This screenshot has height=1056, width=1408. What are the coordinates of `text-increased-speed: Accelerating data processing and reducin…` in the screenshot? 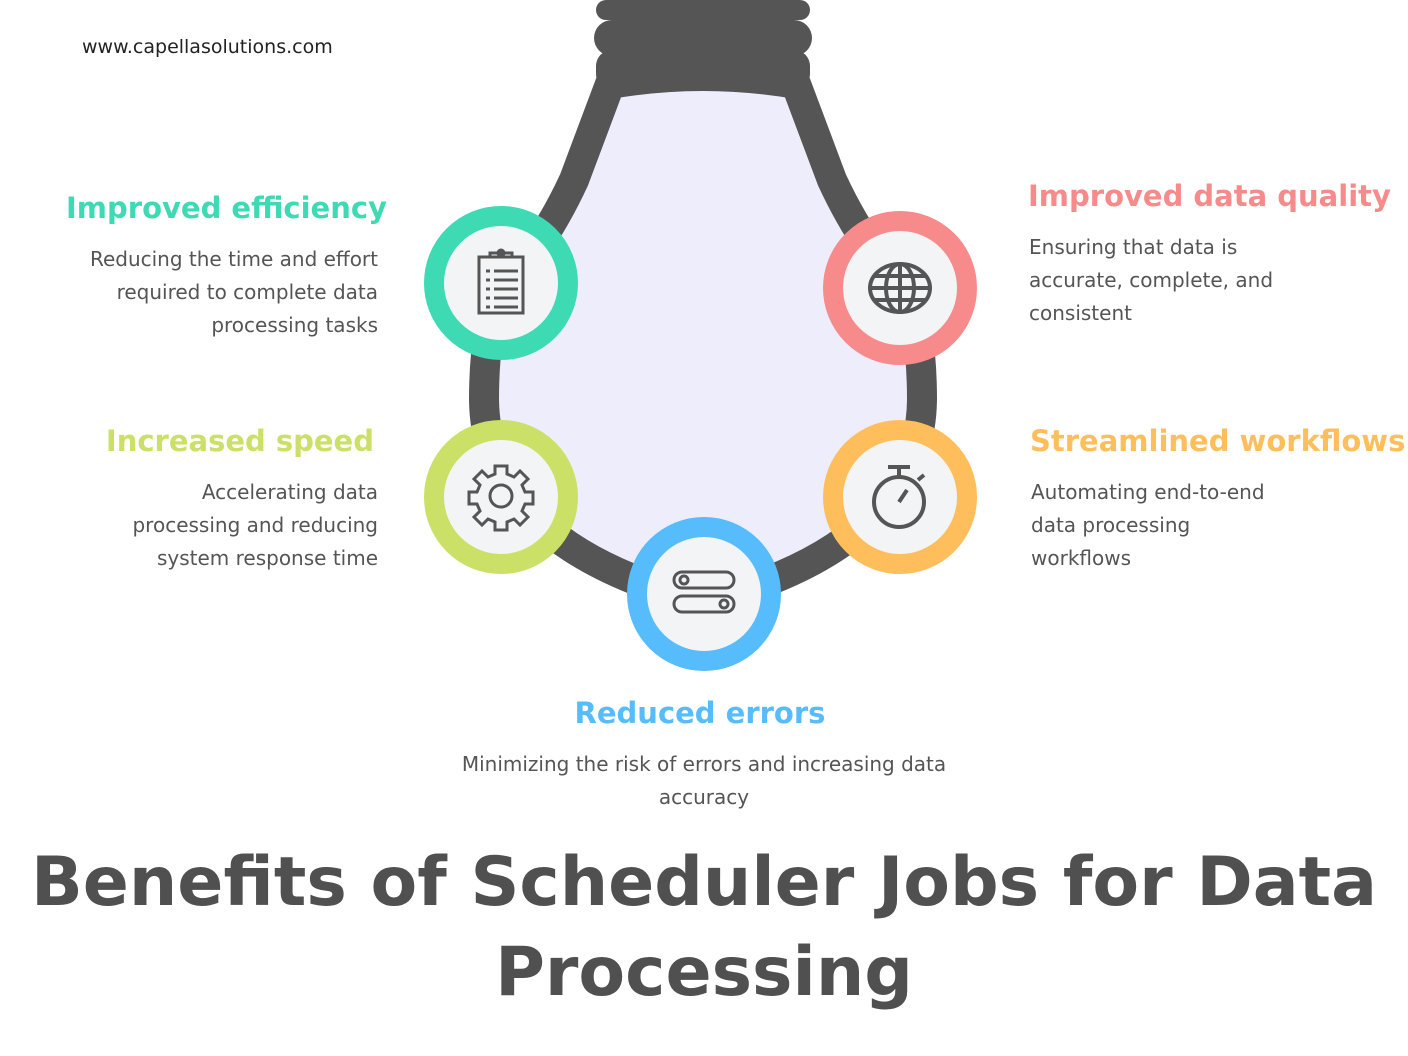 It's located at (255, 525).